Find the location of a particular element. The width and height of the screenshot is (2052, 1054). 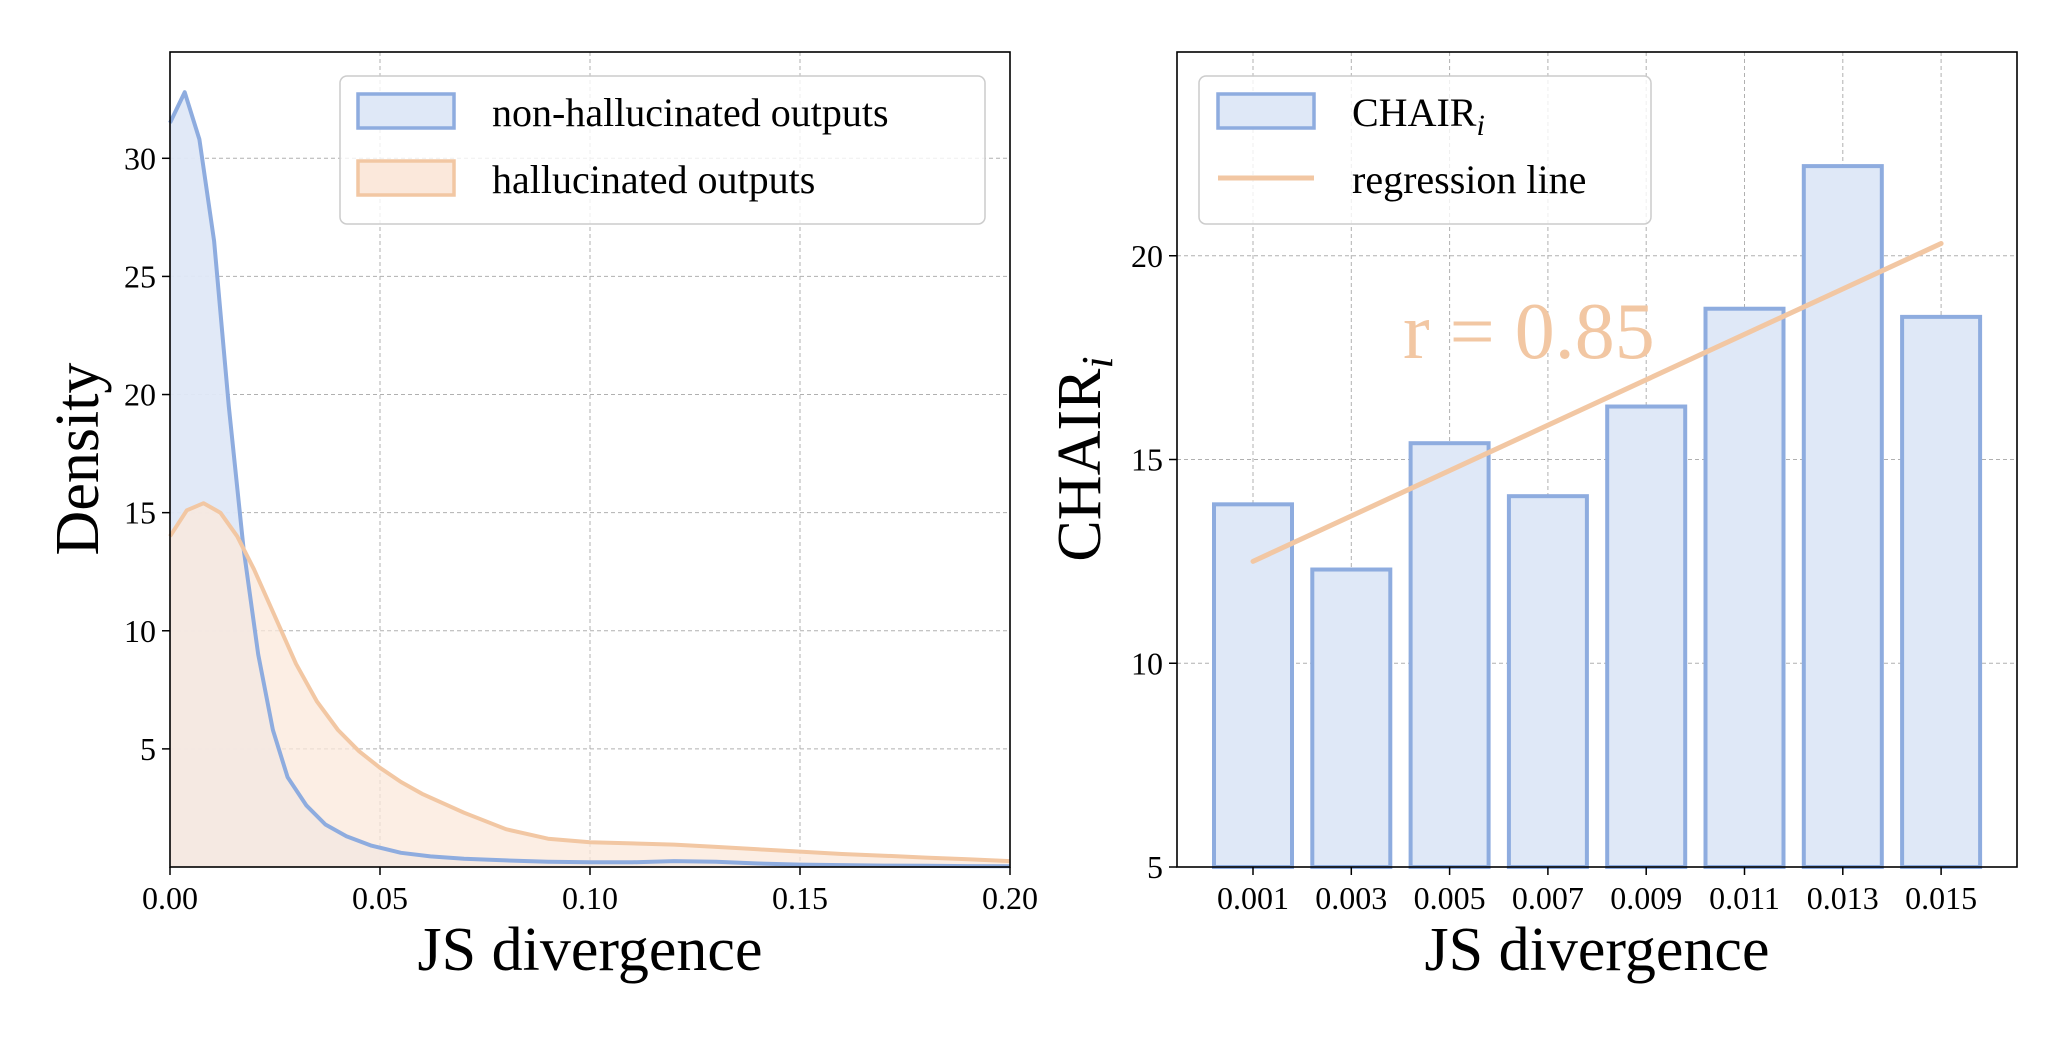

density-x-tick-label: 0.10 is located at coordinates (590, 898).